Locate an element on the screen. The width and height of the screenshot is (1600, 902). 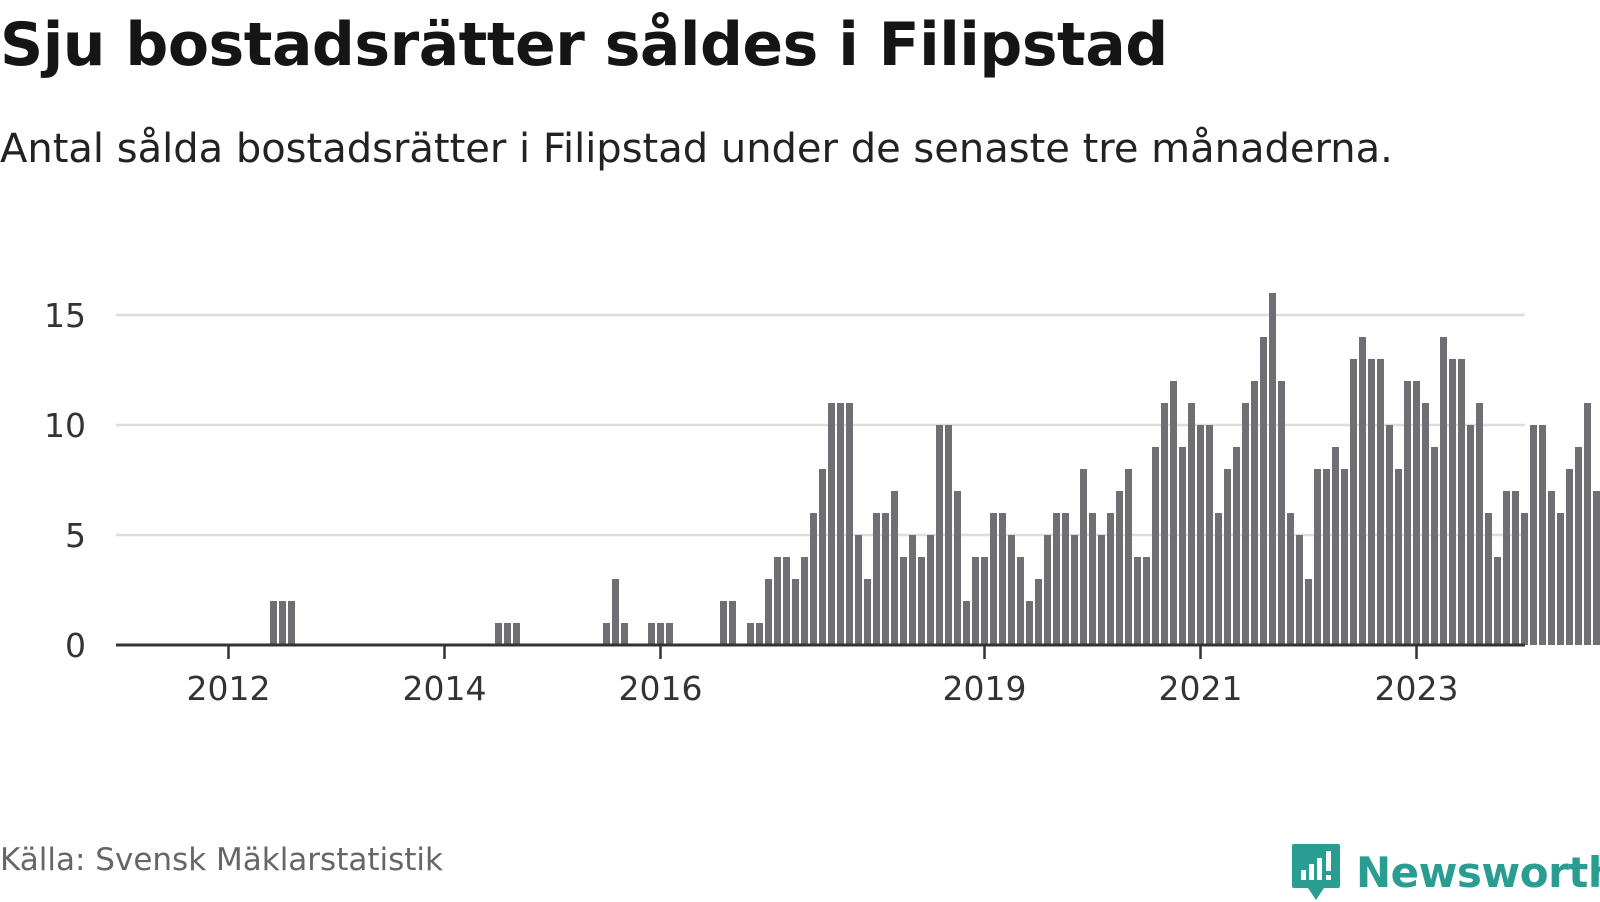
y-tick-label-0: 0 is located at coordinates (75, 645).